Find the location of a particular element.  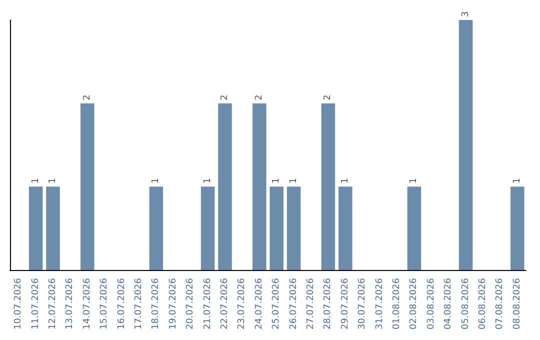

x-tick-label: 18.07.2026 is located at coordinates (156, 304).